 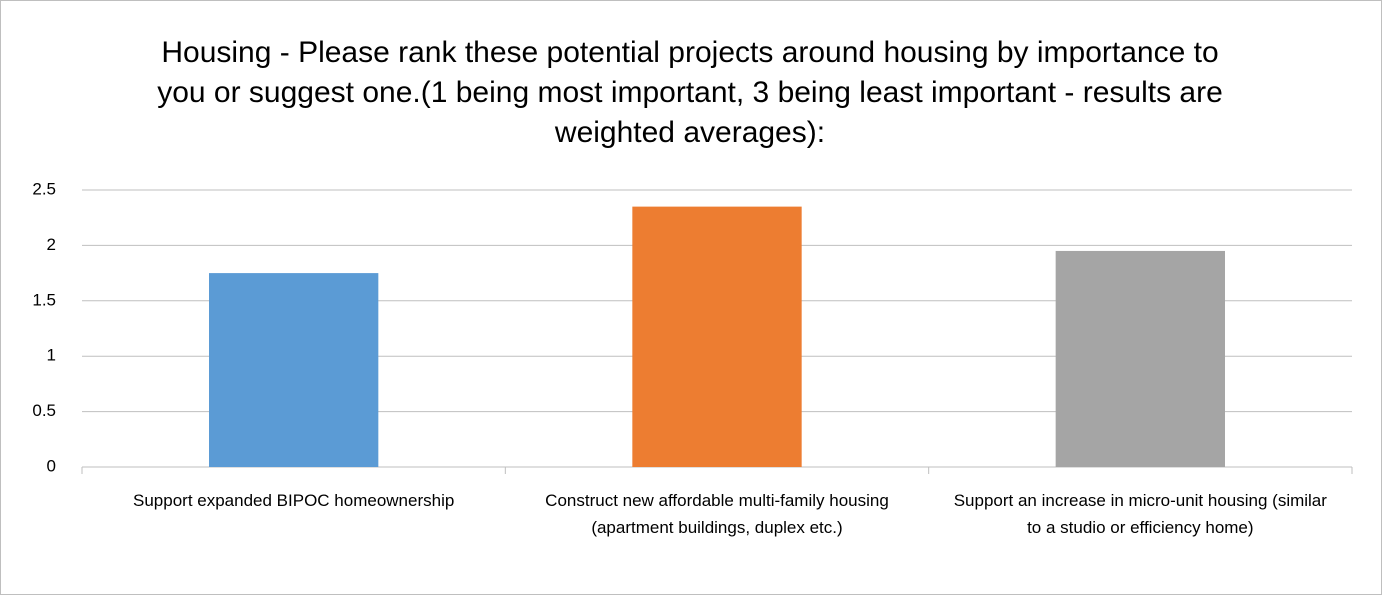 What do you see at coordinates (294, 500) in the screenshot?
I see `x-tick-label: Support expanded BIPOC homeownership` at bounding box center [294, 500].